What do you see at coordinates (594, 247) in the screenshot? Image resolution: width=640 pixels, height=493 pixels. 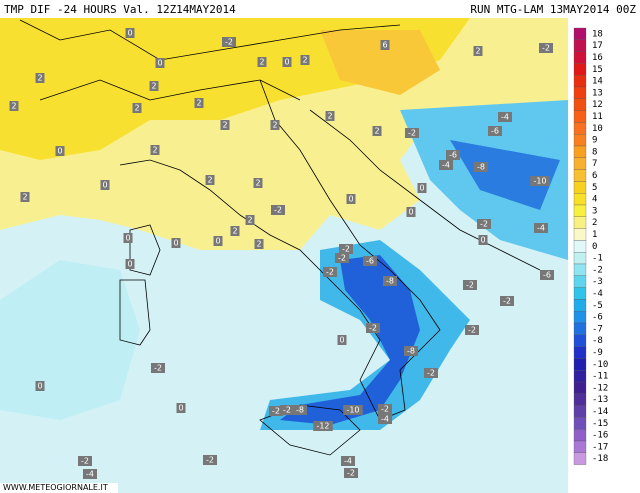 I see `scale-label: 0` at bounding box center [594, 247].